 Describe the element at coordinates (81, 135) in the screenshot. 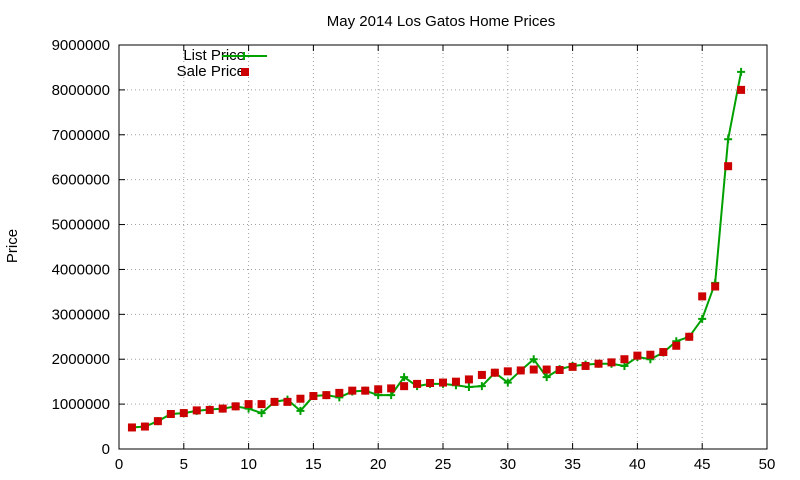

I see `y-tick-label: 7000000` at that location.